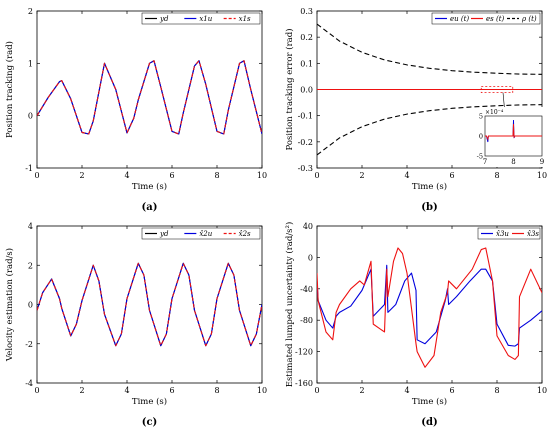 This screenshot has width=550, height=434. I want to click on legend: yd x1u x1s, so click(201, 18).